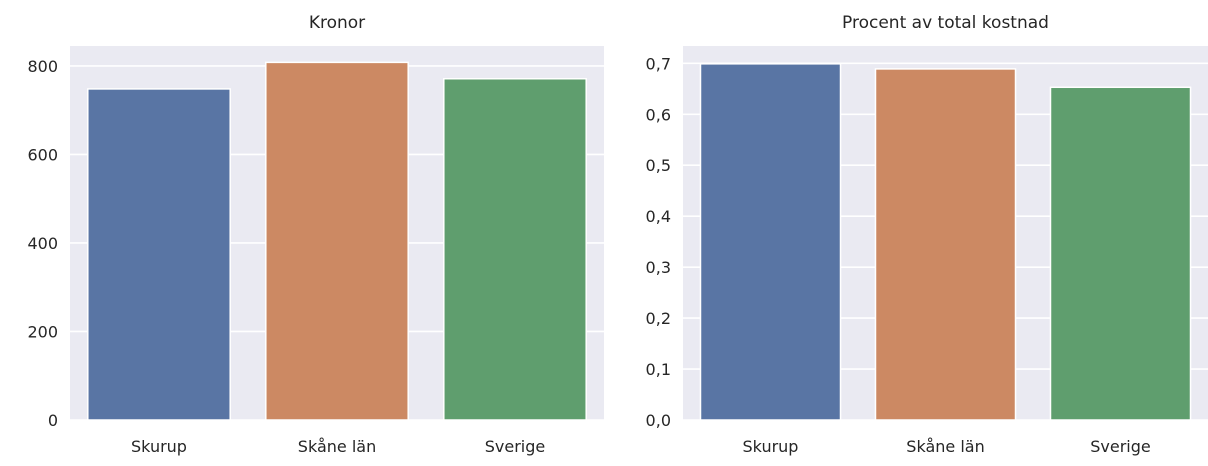  What do you see at coordinates (42, 243) in the screenshot?
I see `y-tick-label: 400` at bounding box center [42, 243].